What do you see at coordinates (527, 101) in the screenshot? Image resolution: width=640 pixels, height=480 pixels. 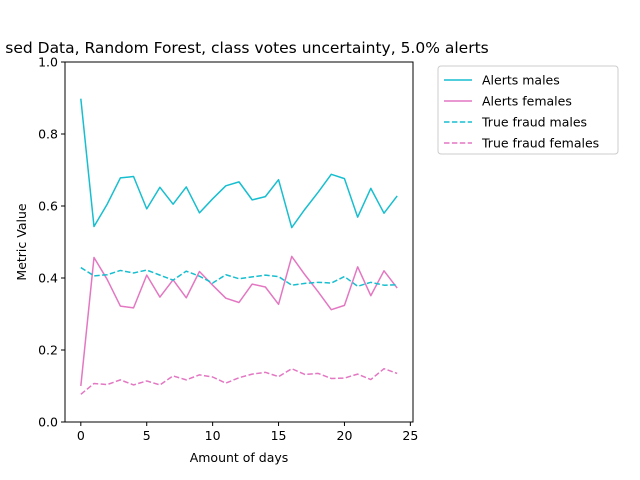 I see `legend-label: Alerts females` at bounding box center [527, 101].